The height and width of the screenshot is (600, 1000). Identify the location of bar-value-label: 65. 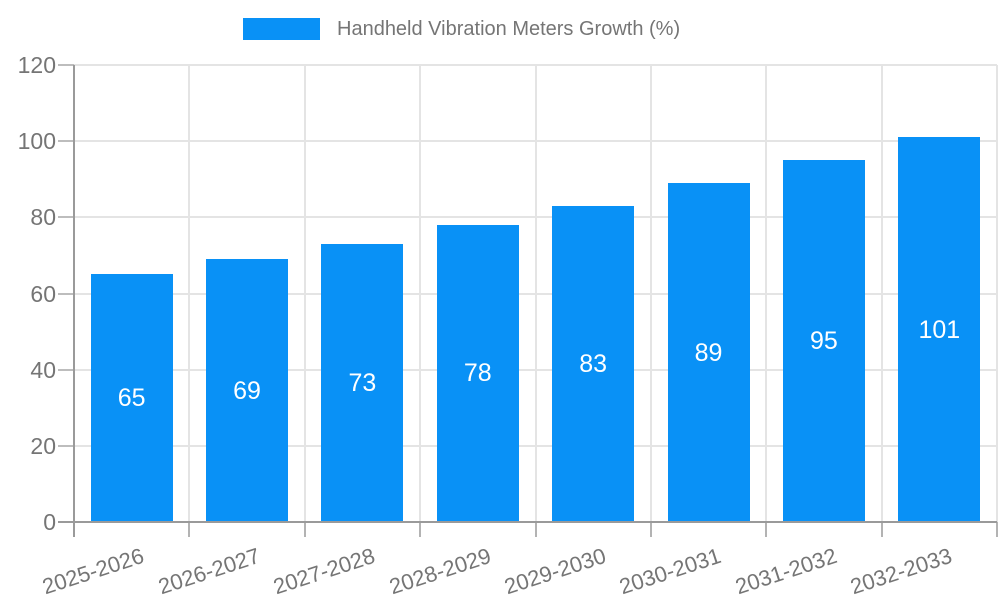
(131, 398).